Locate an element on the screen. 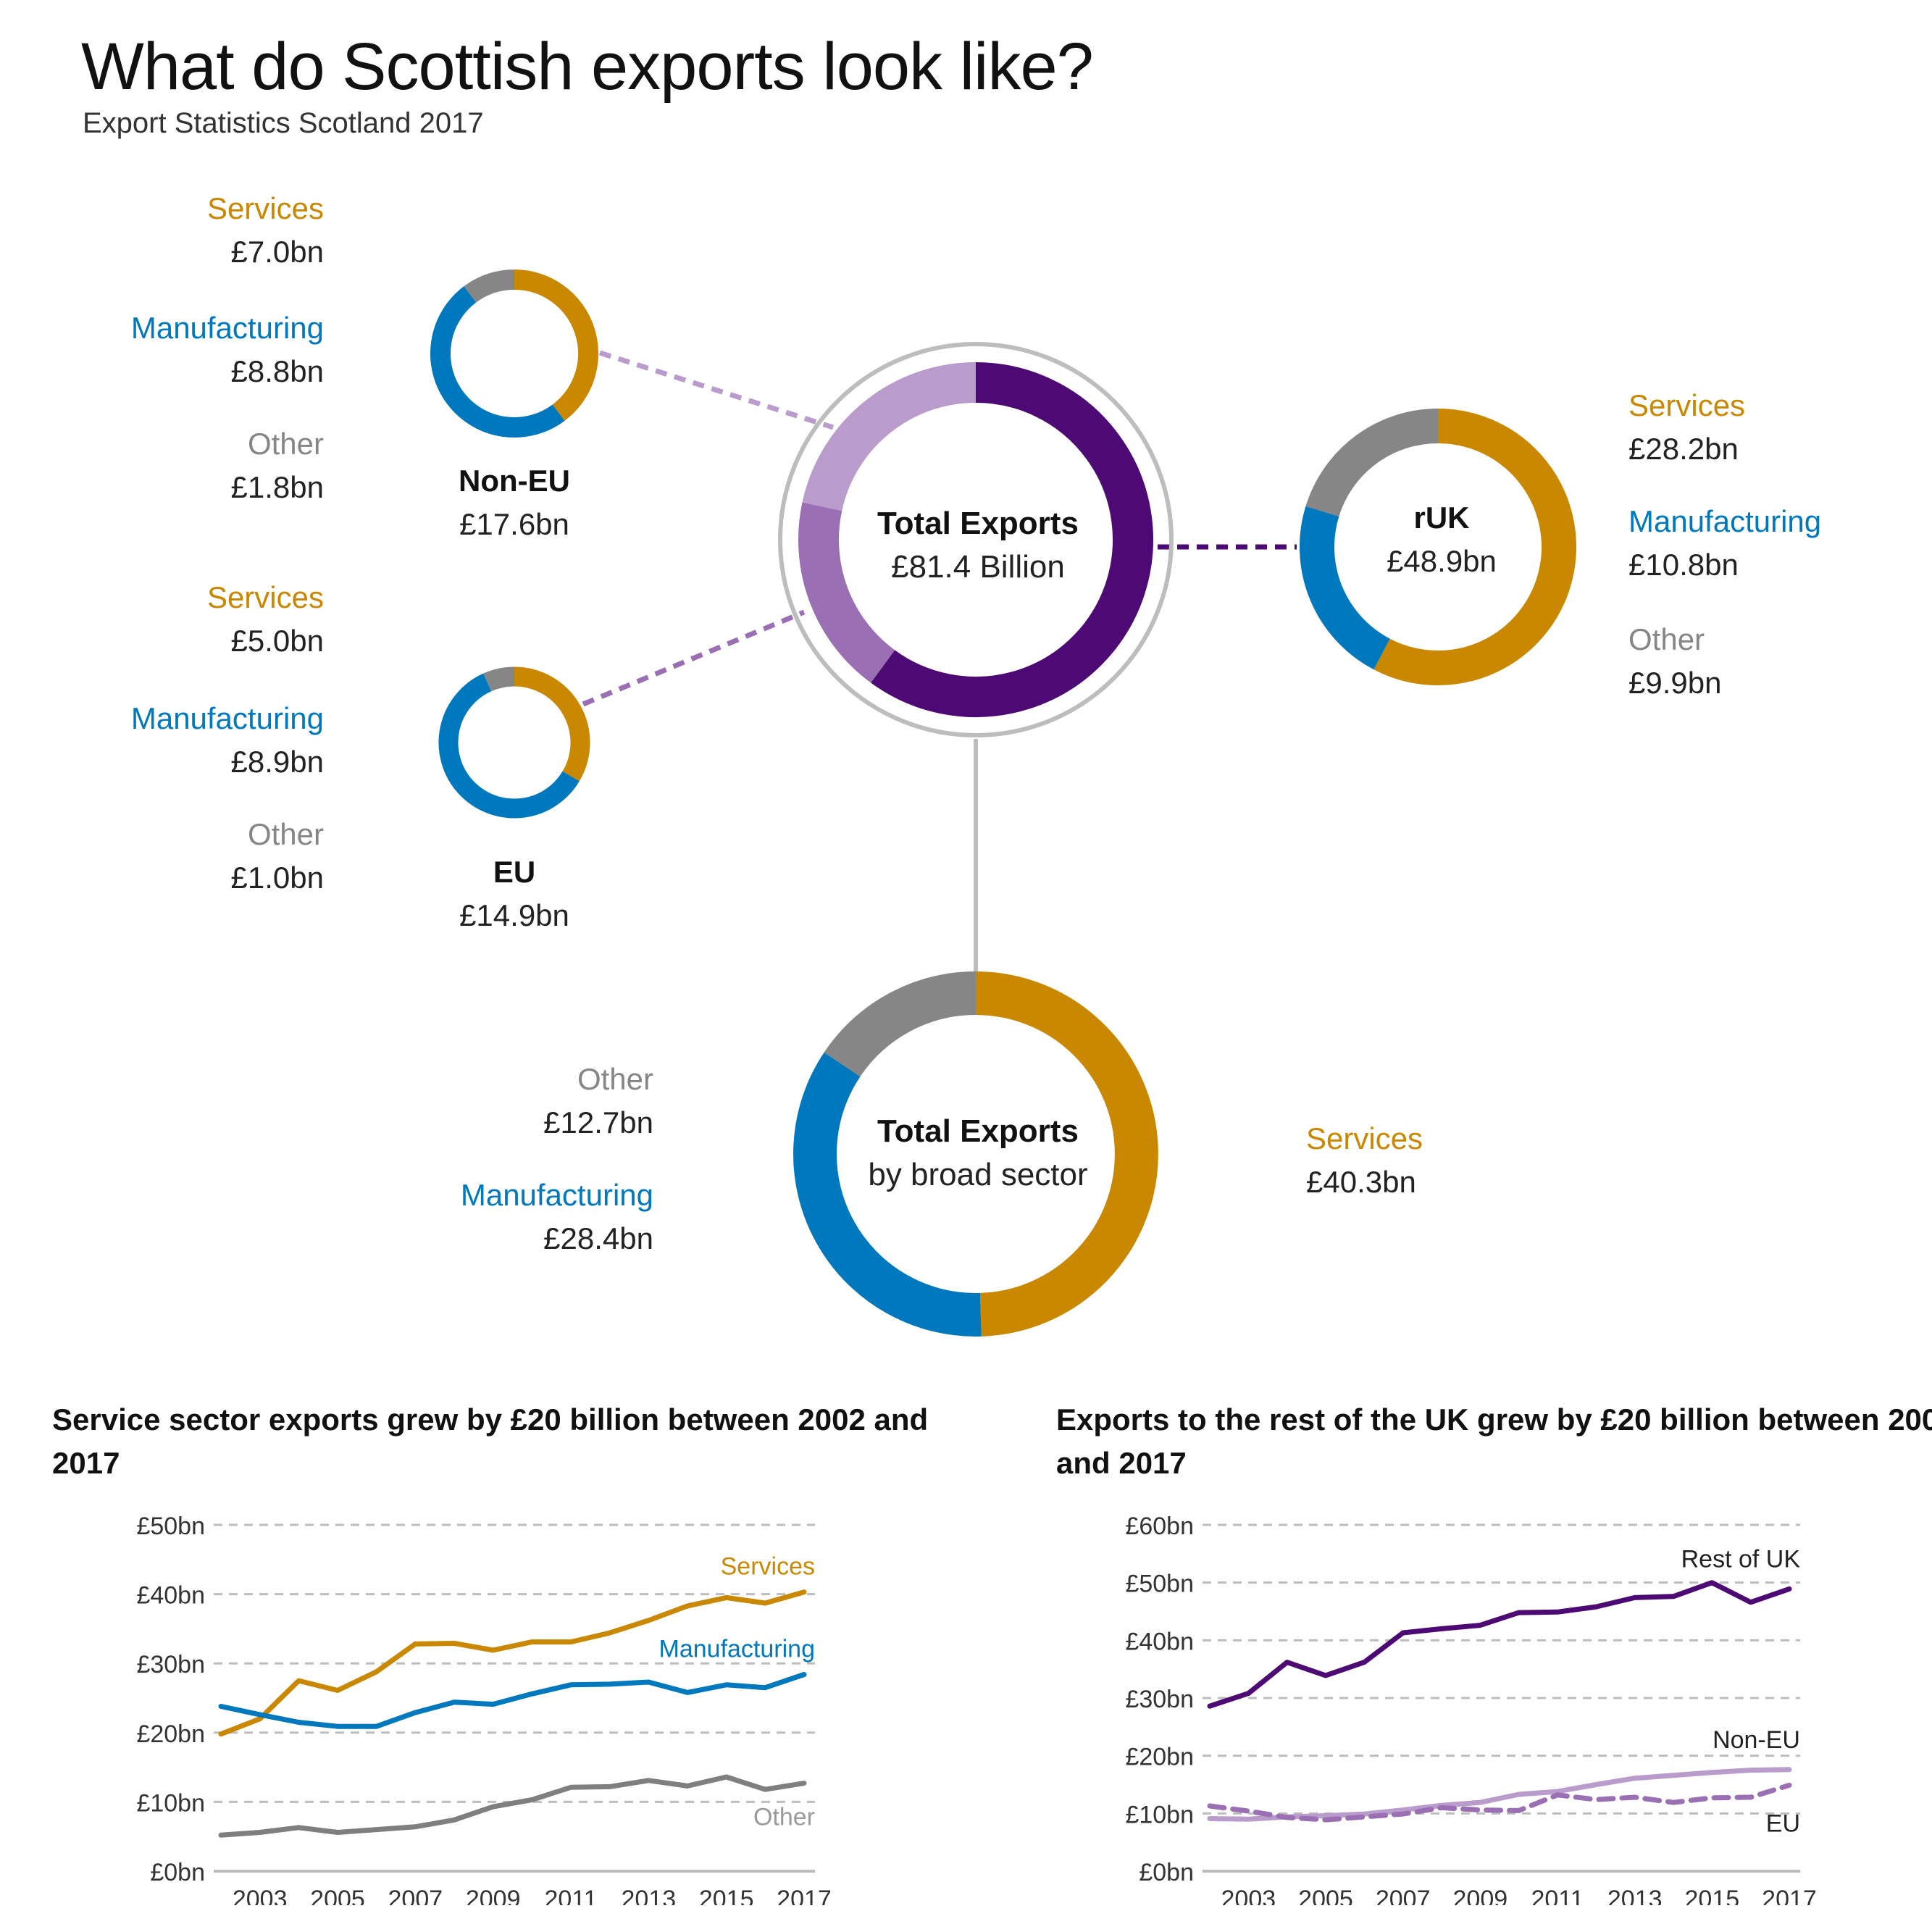 Image resolution: width=1932 pixels, height=1932 pixels. page-subtitle: Export Statistics Scotland 2017 is located at coordinates (283, 123).